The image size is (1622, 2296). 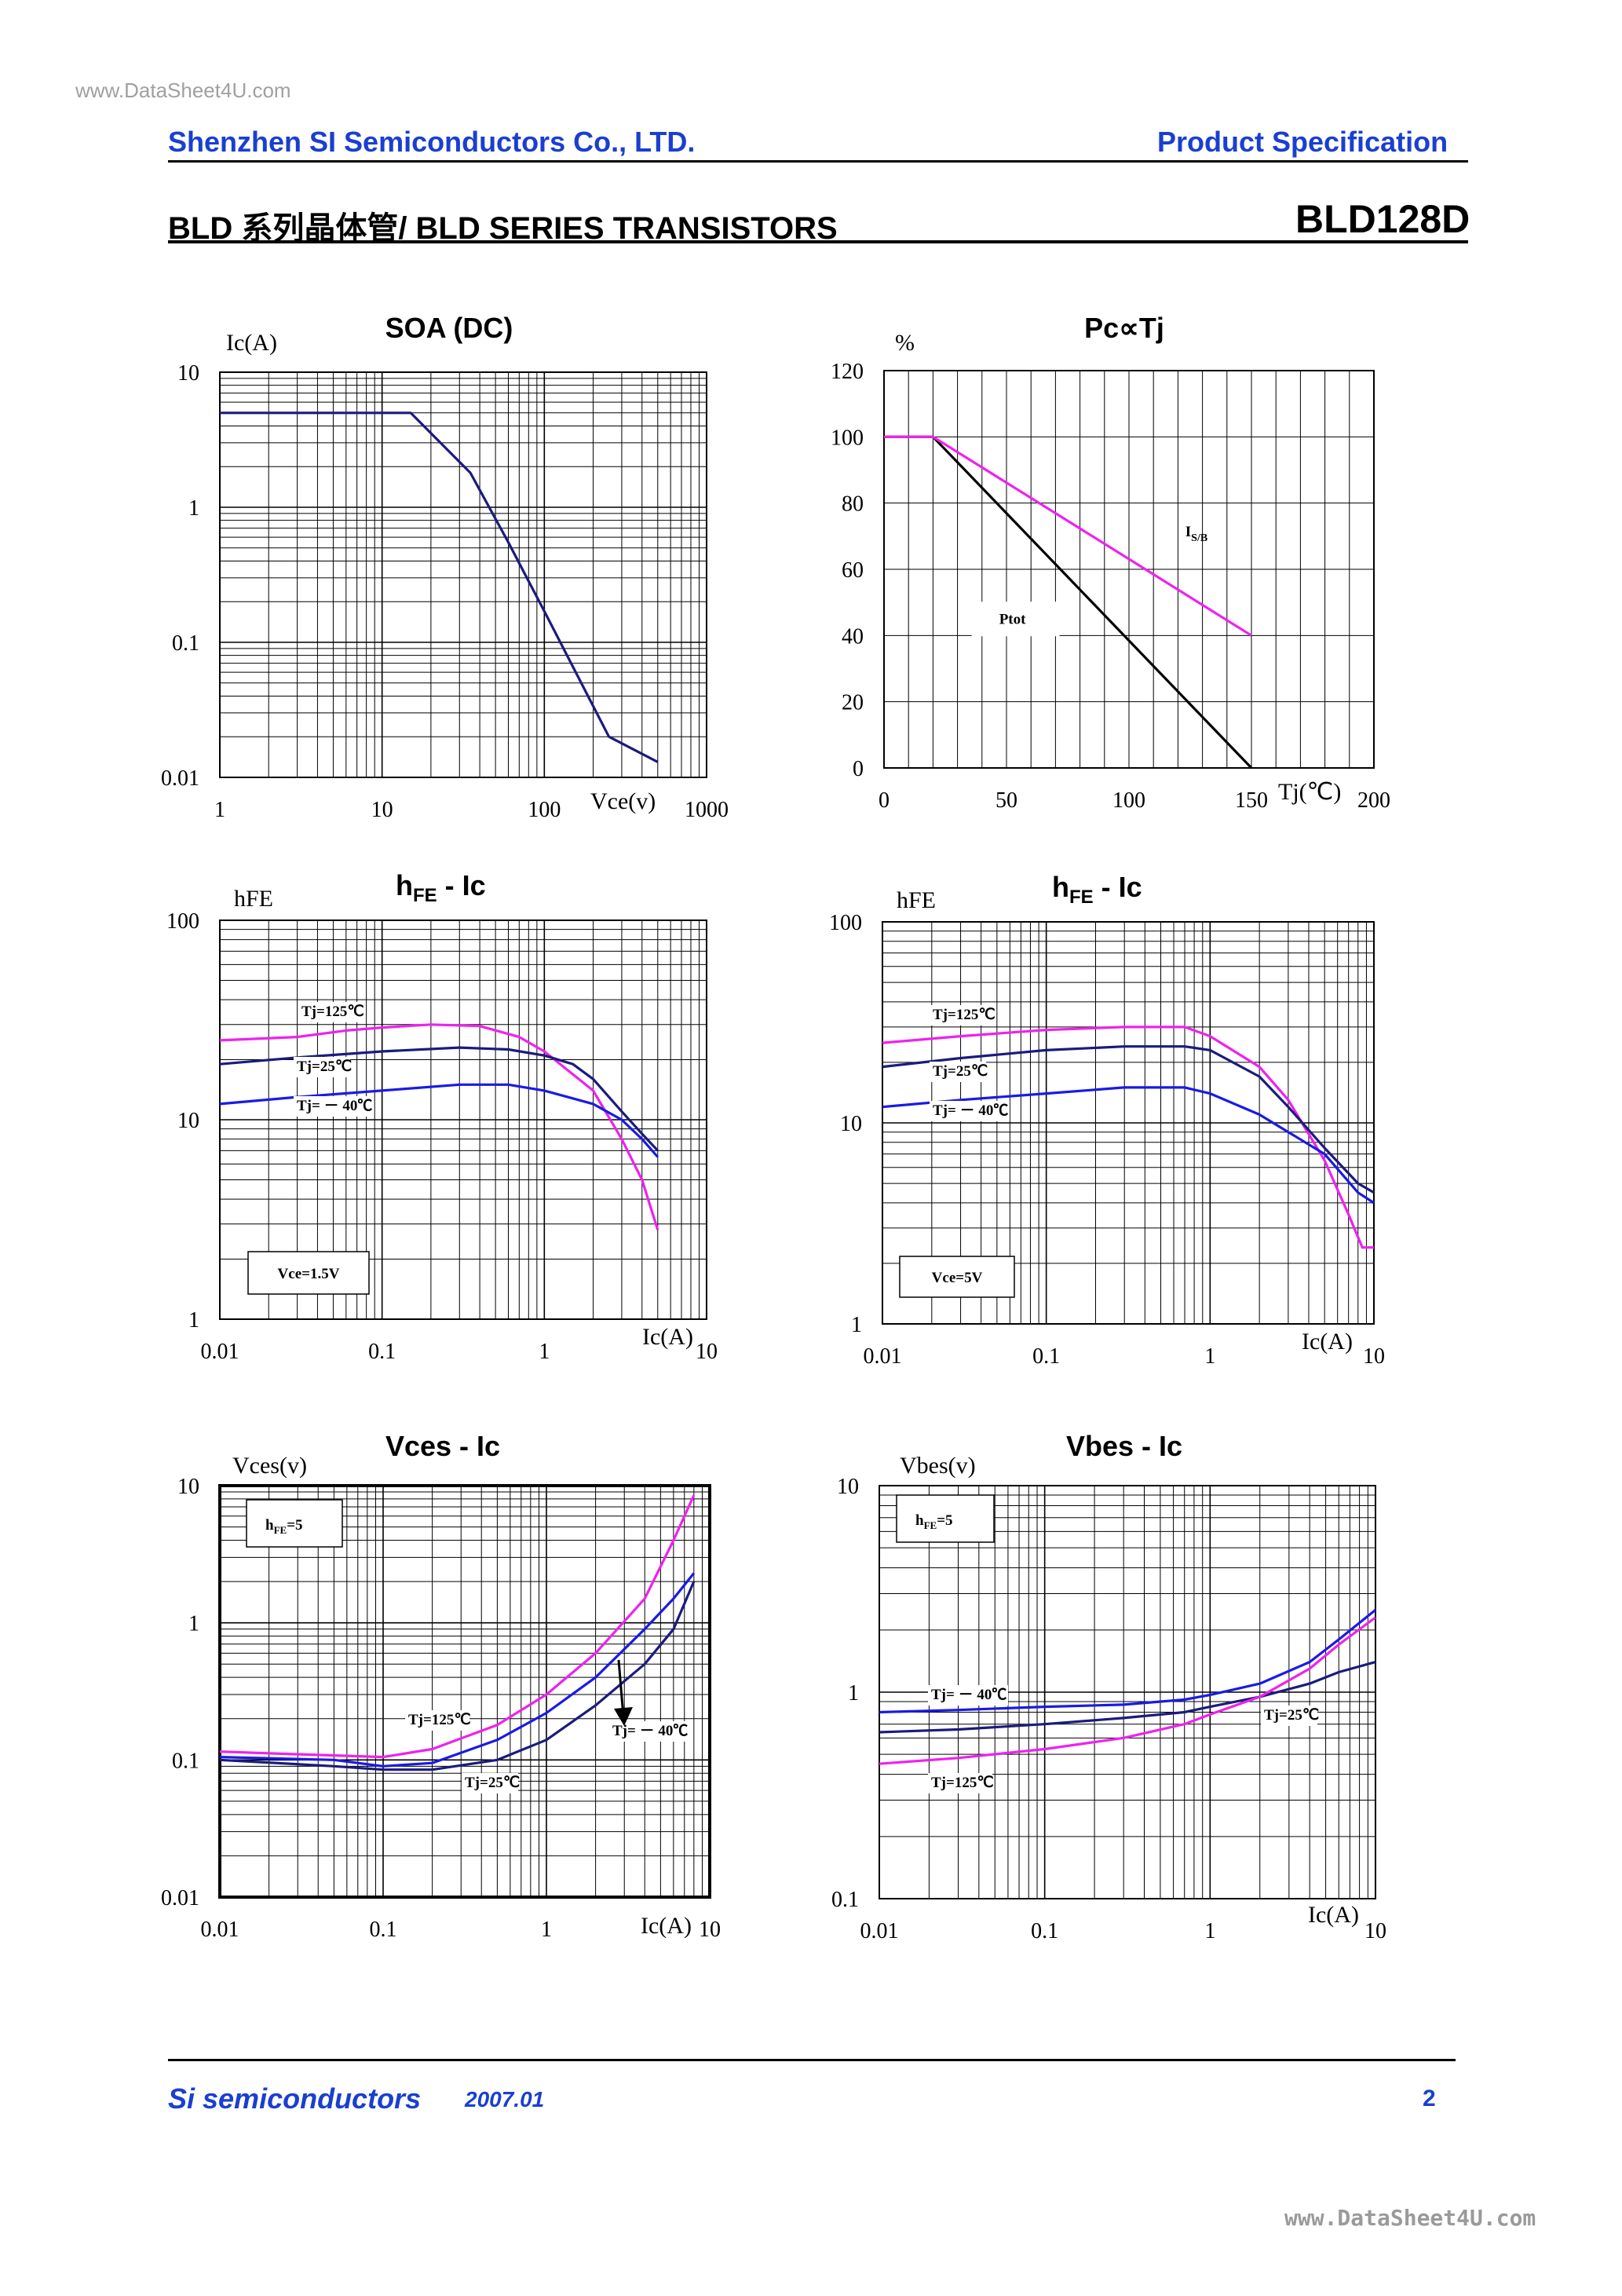 What do you see at coordinates (812, 2060) in the screenshot?
I see `footer-rule` at bounding box center [812, 2060].